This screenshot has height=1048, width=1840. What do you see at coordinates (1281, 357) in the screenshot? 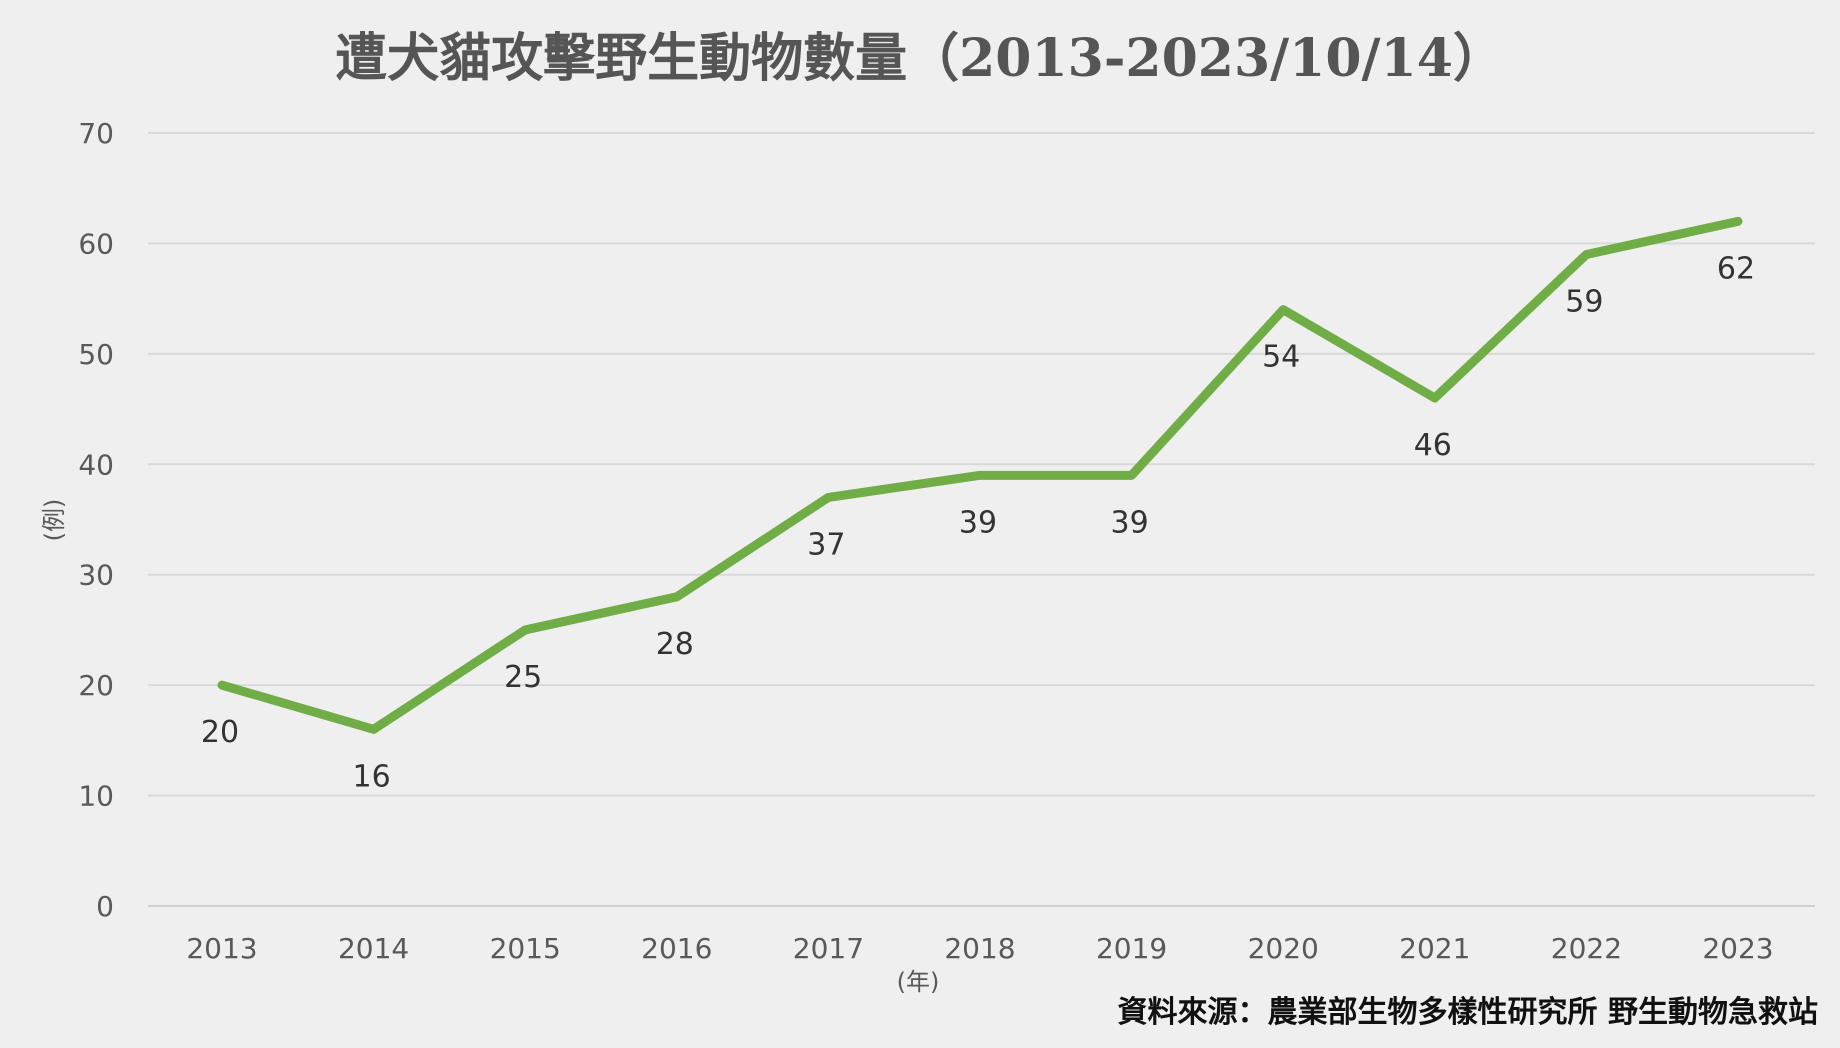
I see `data-label: 54` at bounding box center [1281, 357].